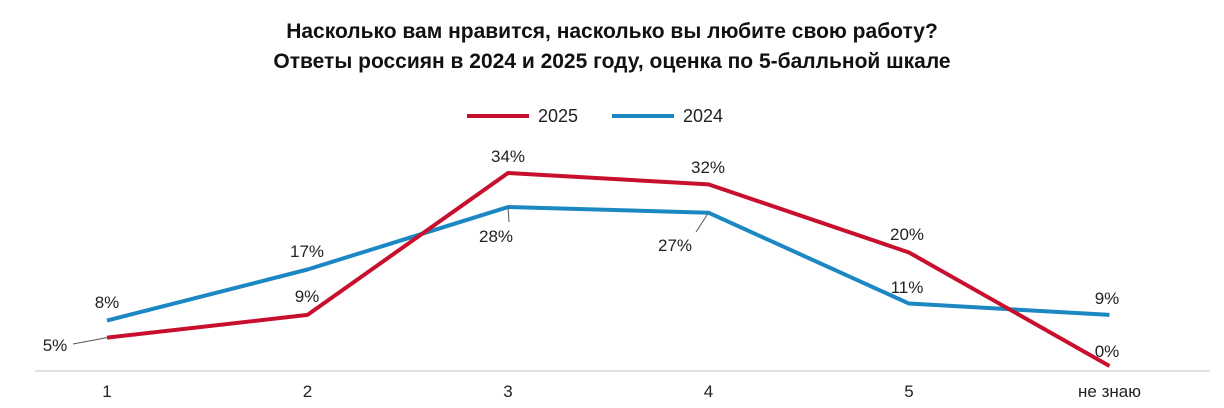  Describe the element at coordinates (708, 167) in the screenshot. I see `data-label: 32%` at that location.